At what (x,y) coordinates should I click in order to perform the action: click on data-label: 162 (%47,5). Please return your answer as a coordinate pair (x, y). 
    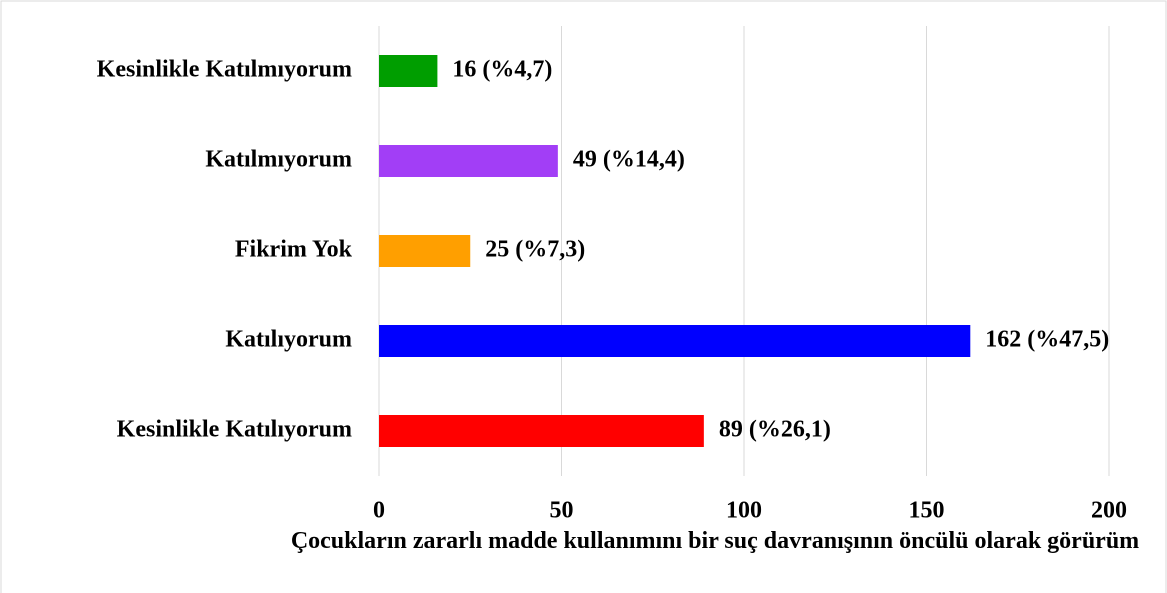
    Looking at the image, I should click on (1047, 340).